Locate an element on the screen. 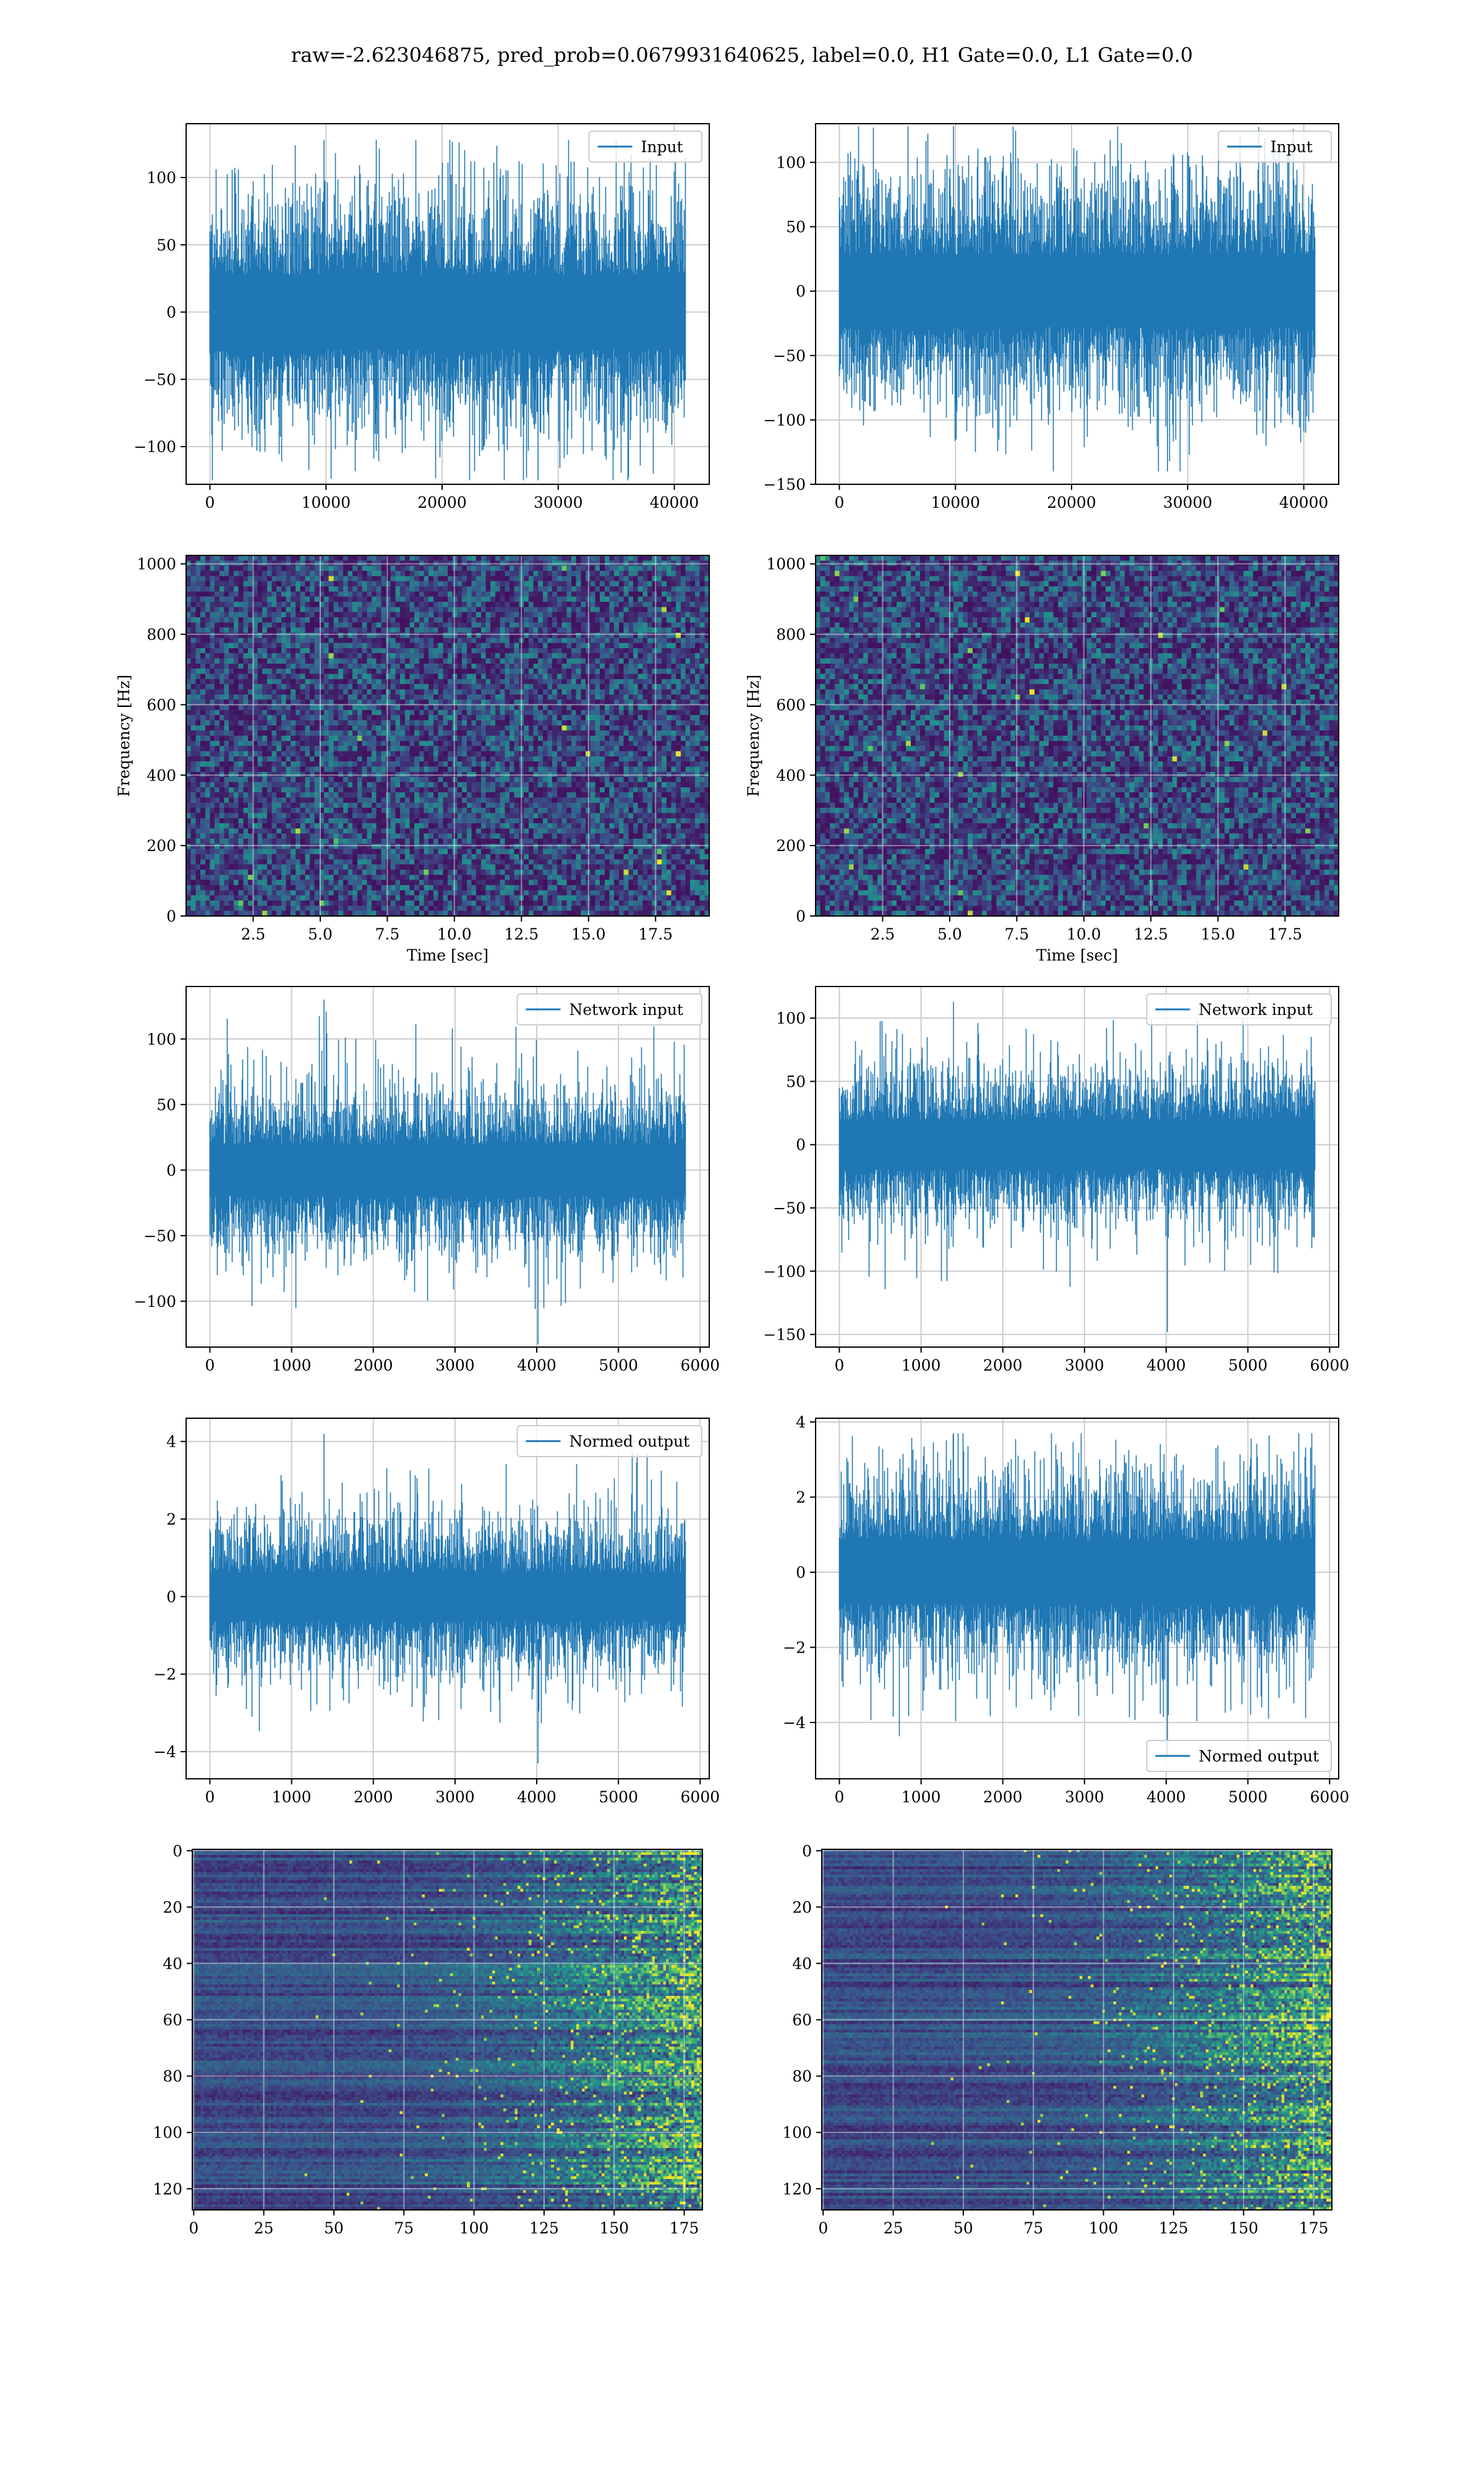 The image size is (1484, 2474). normed_output_h1-ytick-label-0: −4 is located at coordinates (164, 1752).